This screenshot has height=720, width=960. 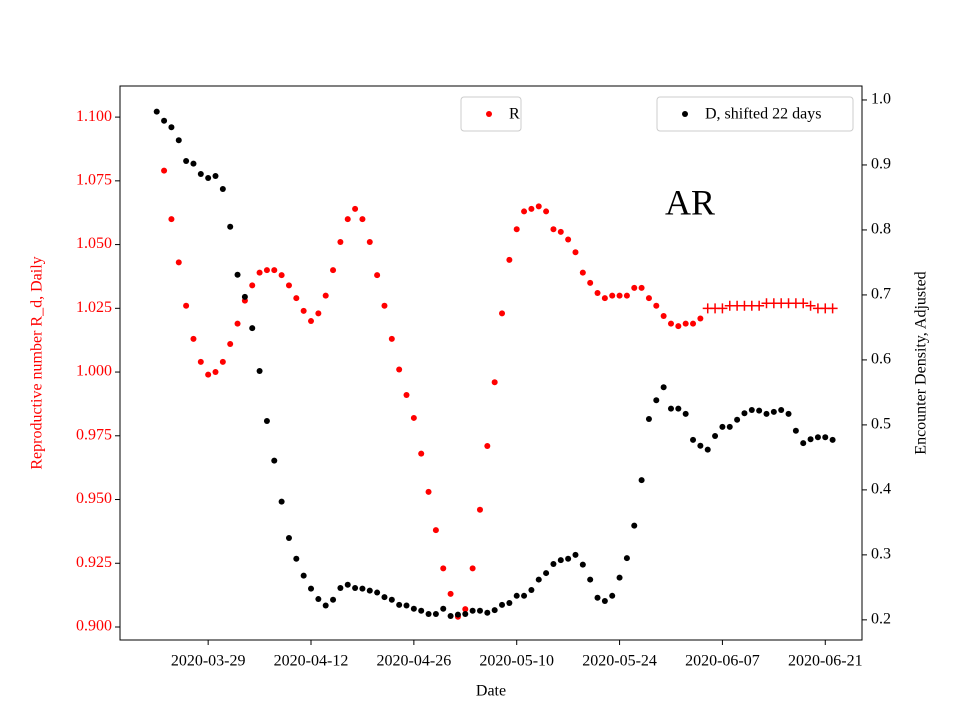 What do you see at coordinates (94, 434) in the screenshot?
I see `y-tick-label: 0.975` at bounding box center [94, 434].